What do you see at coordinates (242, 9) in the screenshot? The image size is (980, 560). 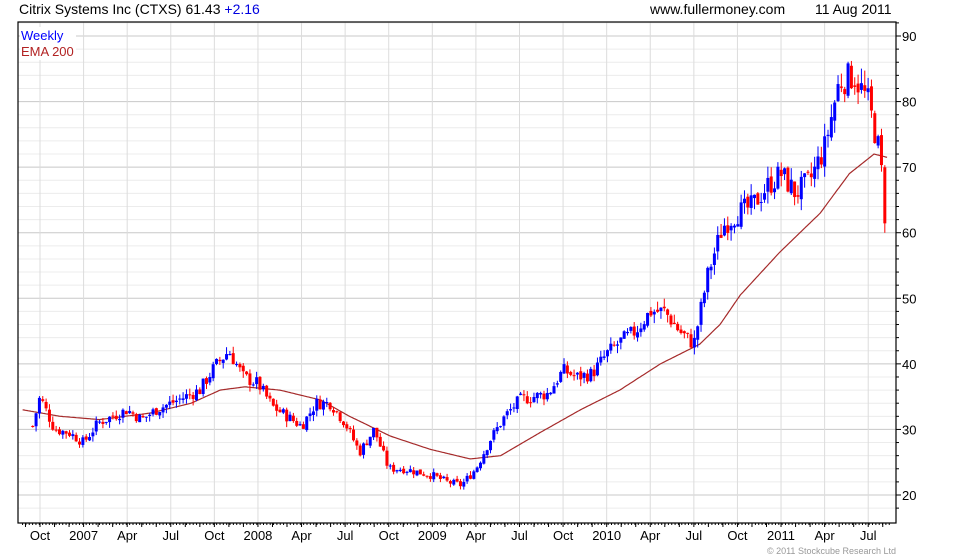 I see `price-change: +2.16` at bounding box center [242, 9].